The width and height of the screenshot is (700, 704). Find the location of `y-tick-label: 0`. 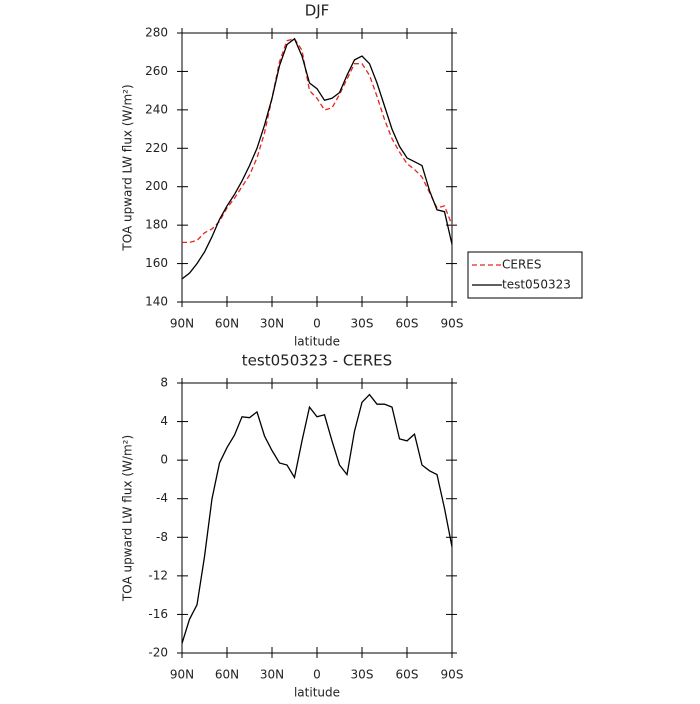

y-tick-label: 0 is located at coordinates (164, 460).